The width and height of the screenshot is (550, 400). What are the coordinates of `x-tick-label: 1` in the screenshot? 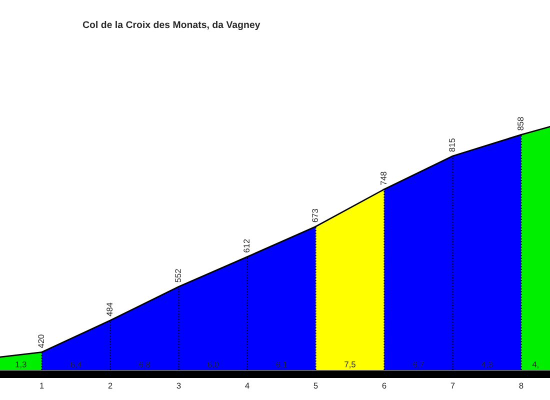 It's located at (42, 385).